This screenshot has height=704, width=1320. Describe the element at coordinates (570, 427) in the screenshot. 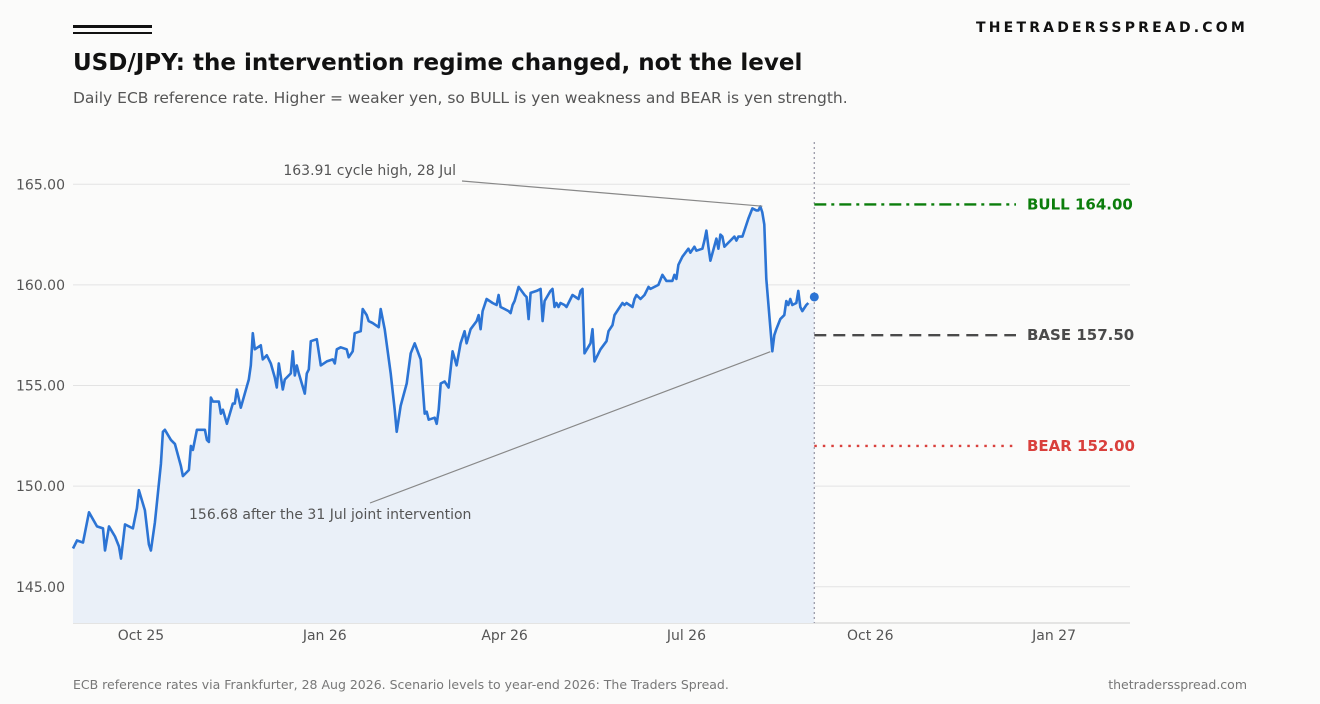

I see `annotation-leader-intervention` at that location.